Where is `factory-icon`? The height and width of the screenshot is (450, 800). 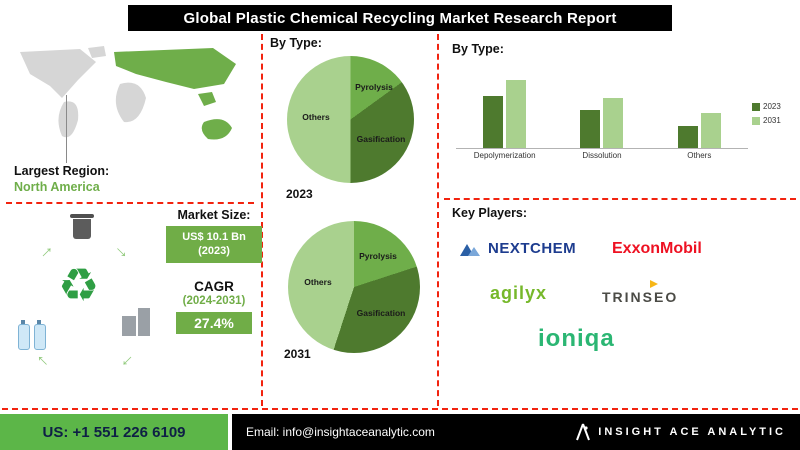
factory-icon is located at coordinates (136, 322).